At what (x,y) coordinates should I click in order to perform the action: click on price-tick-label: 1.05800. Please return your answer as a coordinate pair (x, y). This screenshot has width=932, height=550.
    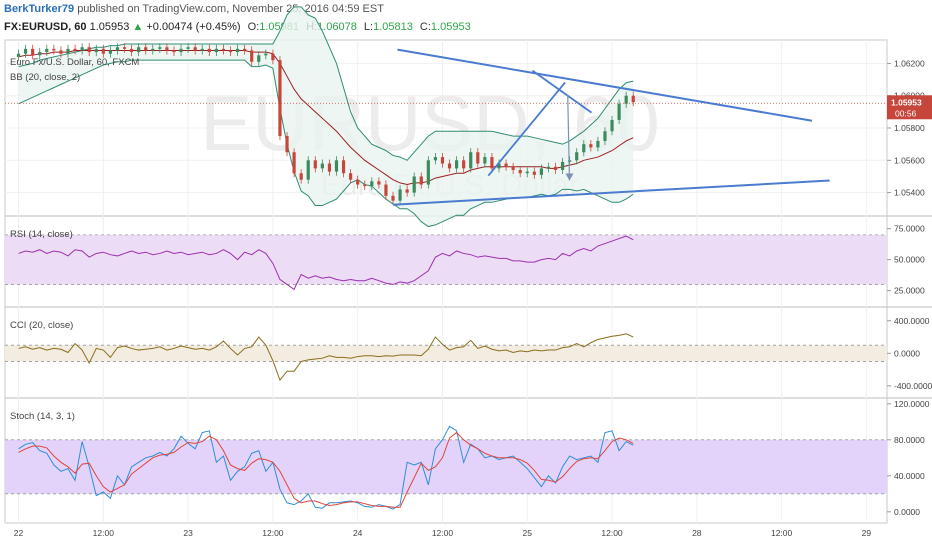
    Looking at the image, I should click on (909, 128).